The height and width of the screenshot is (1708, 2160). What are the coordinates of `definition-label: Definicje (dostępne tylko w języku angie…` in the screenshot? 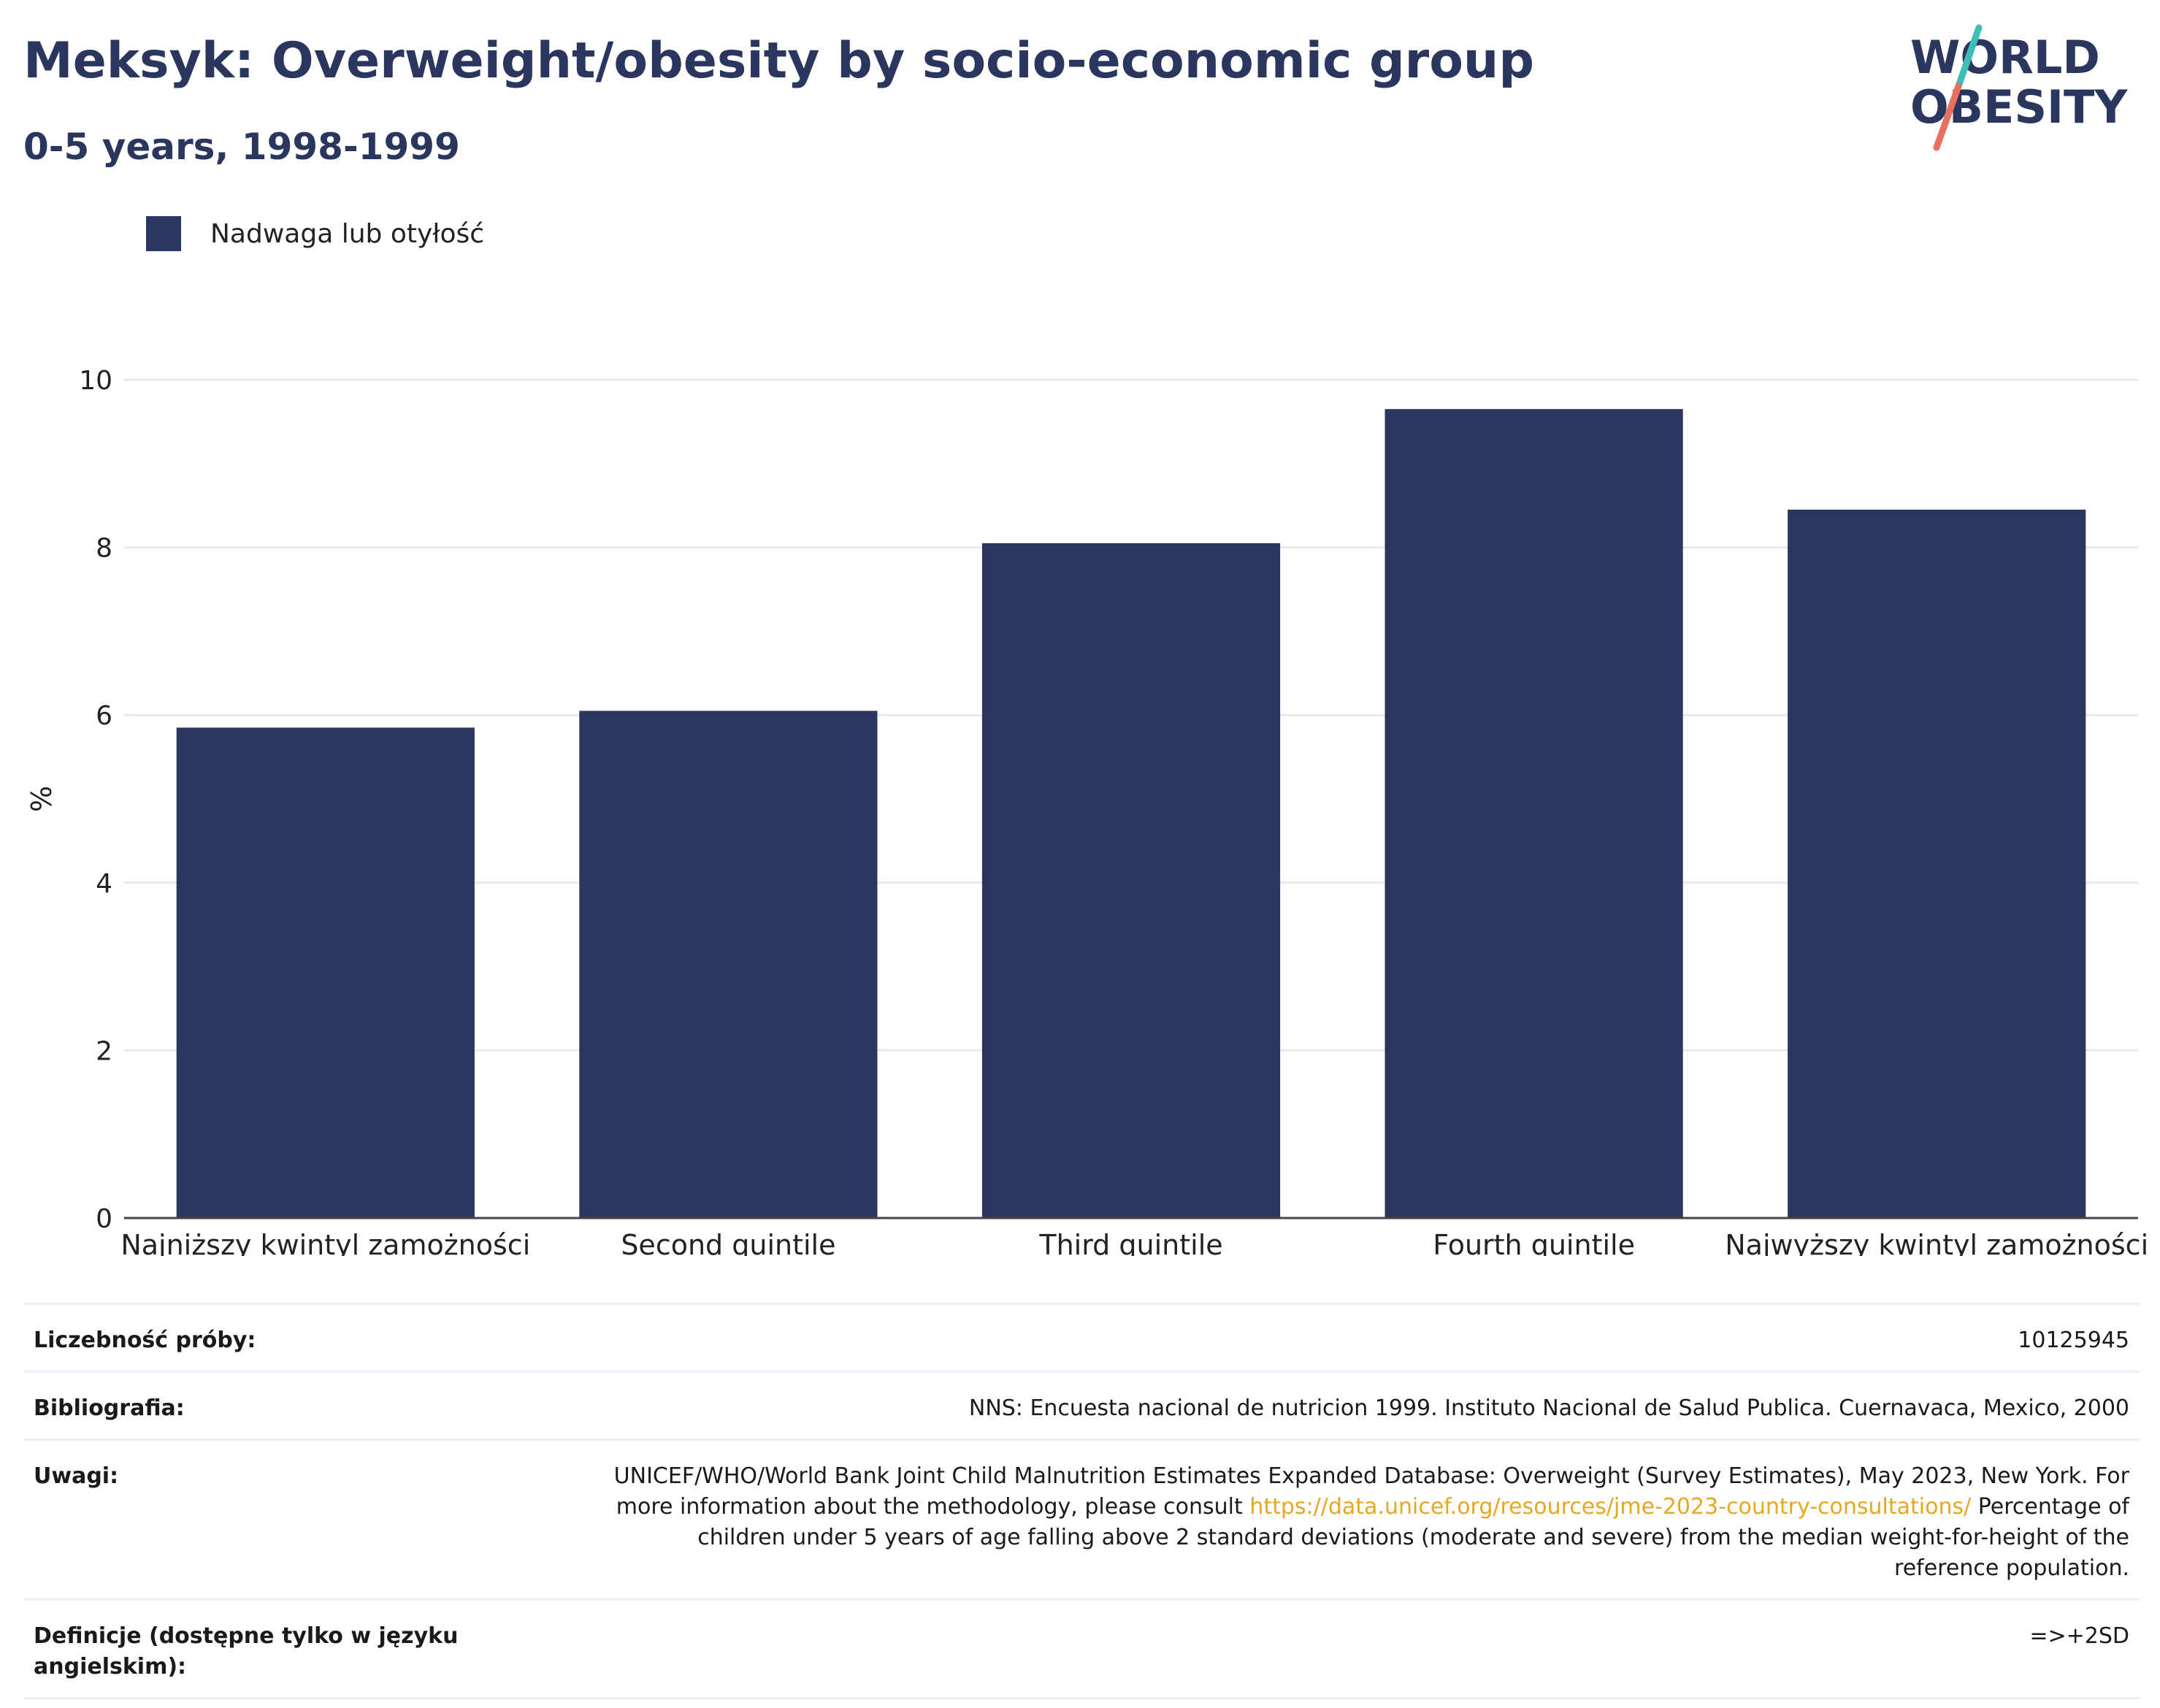 It's located at (247, 1651).